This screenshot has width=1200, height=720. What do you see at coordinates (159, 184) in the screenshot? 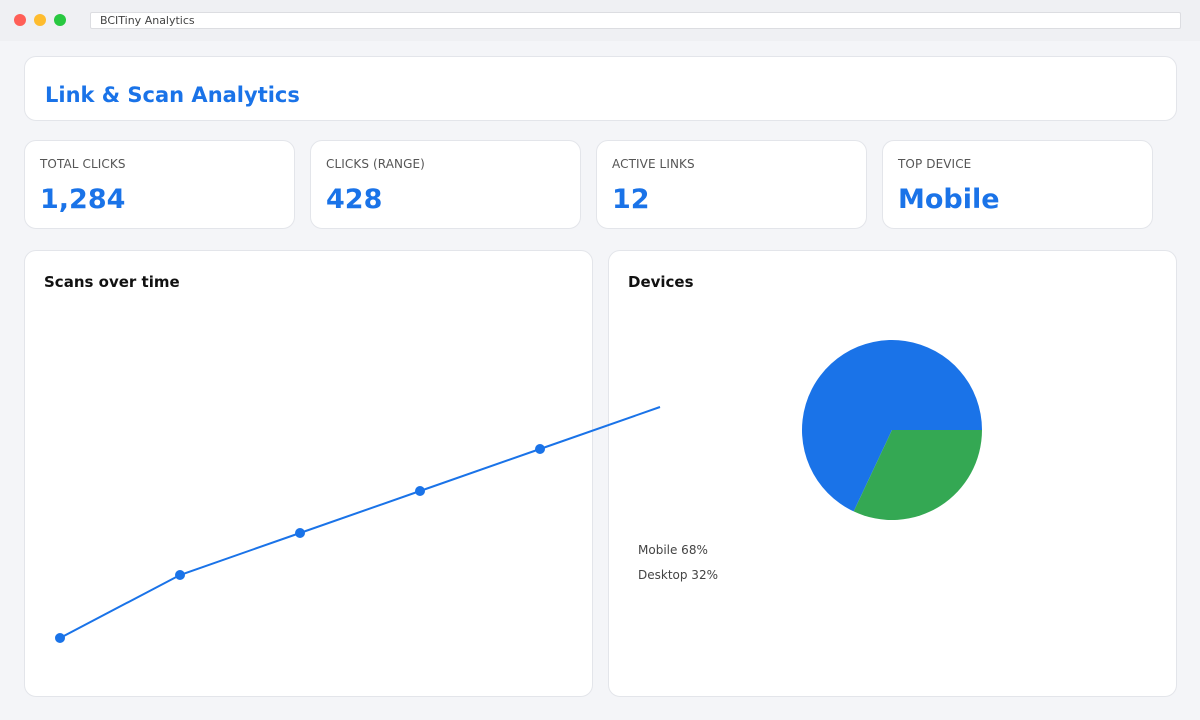
I see `stat-card-total-clicks: TOTAL CLICKS 1,284` at bounding box center [159, 184].